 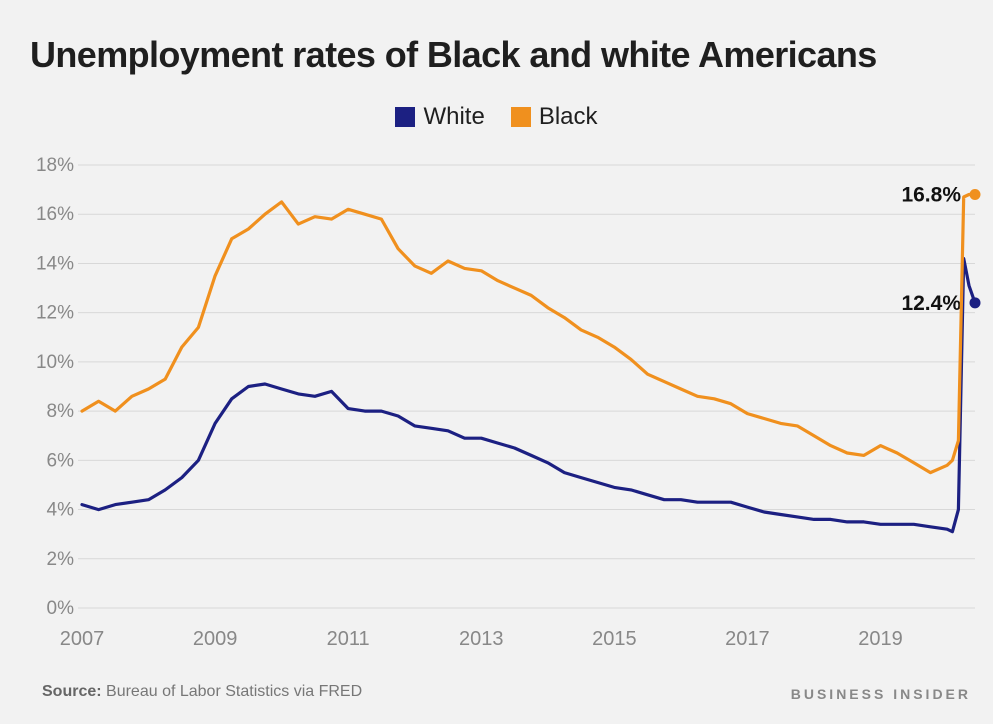 What do you see at coordinates (55, 214) in the screenshot?
I see `y-tick-label: 16%` at bounding box center [55, 214].